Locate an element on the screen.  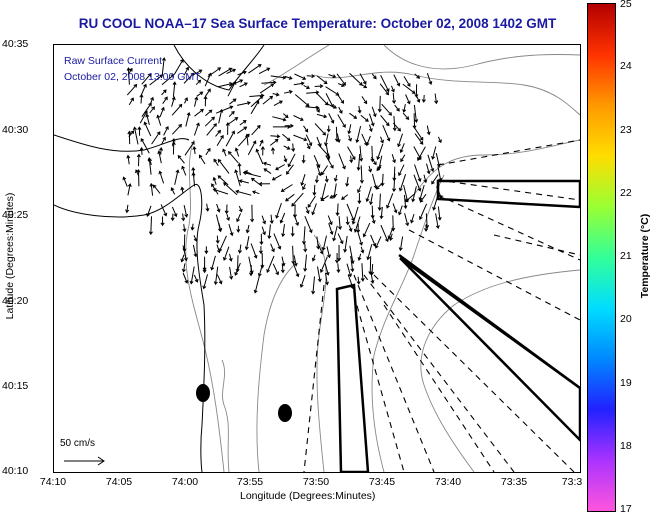
scale-label: 50 cm/s is located at coordinates (78, 443).